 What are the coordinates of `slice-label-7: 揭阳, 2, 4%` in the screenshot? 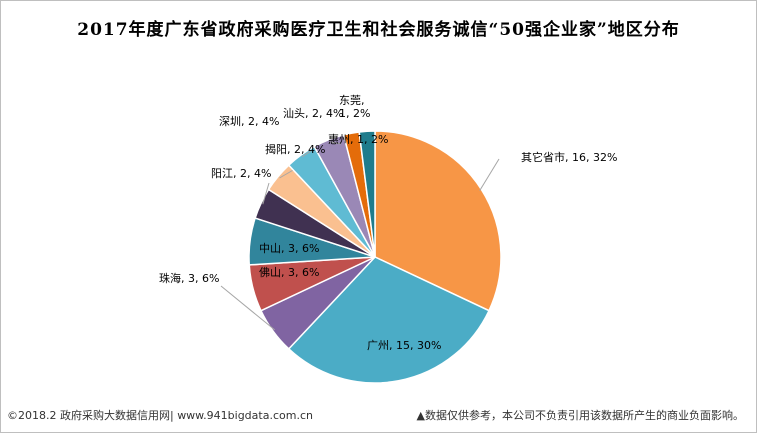 It's located at (295, 149).